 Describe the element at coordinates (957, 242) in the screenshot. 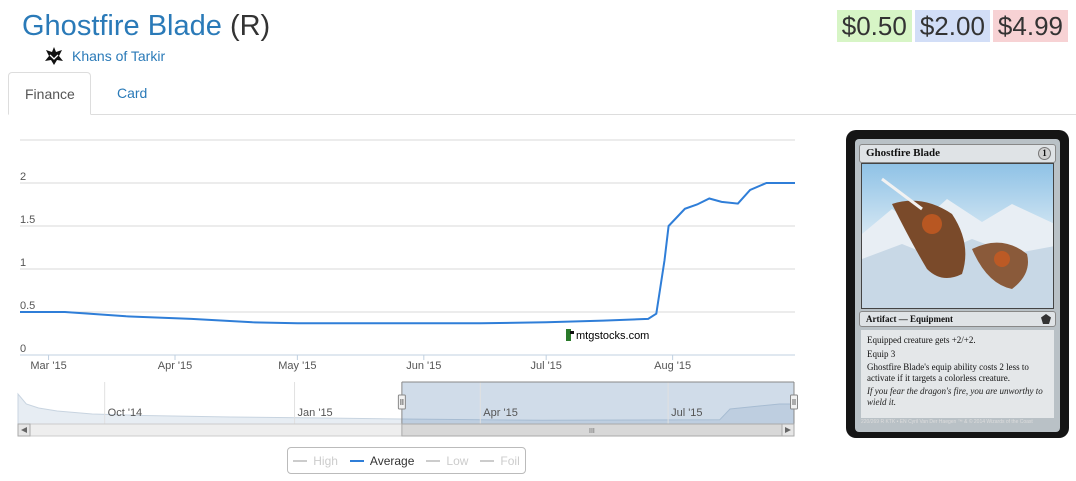

I see `artwork-illustration` at that location.